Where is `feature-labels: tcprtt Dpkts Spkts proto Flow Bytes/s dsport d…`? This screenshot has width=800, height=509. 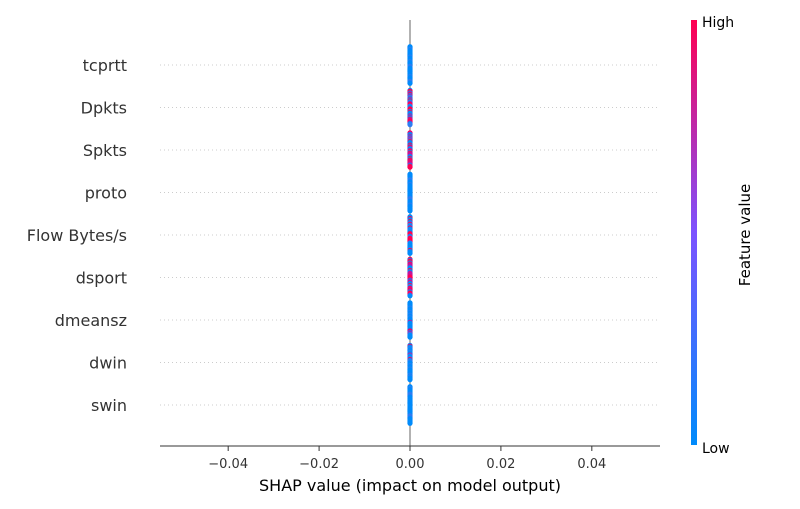
feature-labels: tcprtt Dpkts Spkts proto Flow Bytes/s dsport d… is located at coordinates (77, 235).